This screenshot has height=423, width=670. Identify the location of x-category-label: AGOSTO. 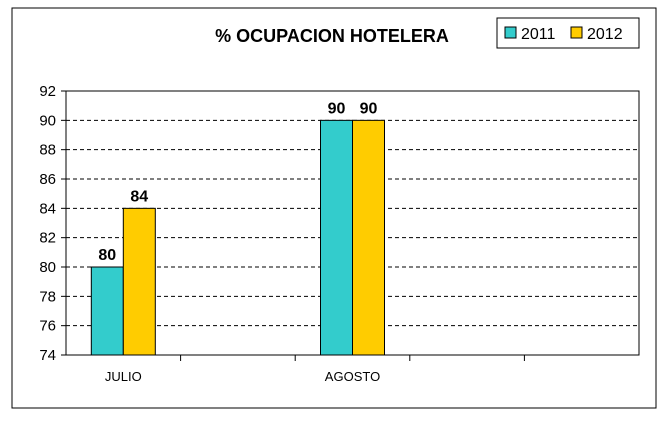
(352, 376).